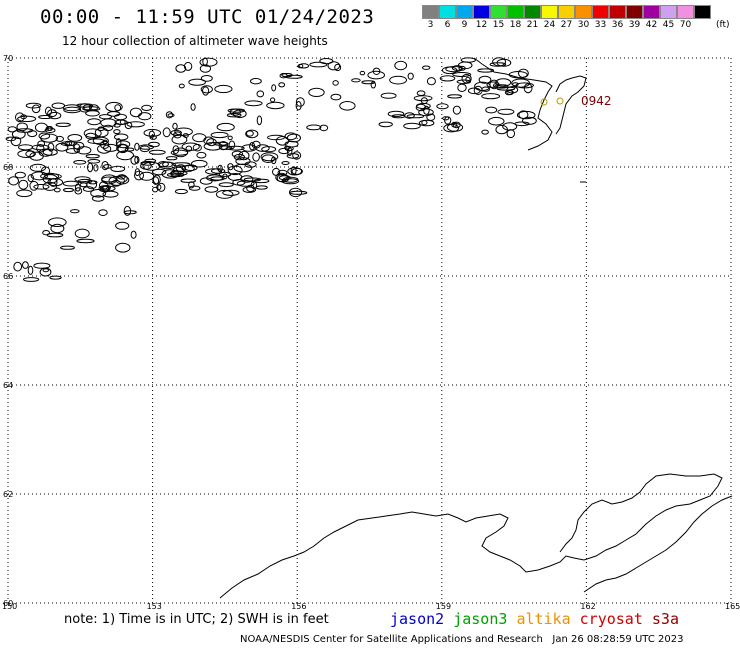  Describe the element at coordinates (549, 25) in the screenshot. I see `legend-label: 24` at that location.